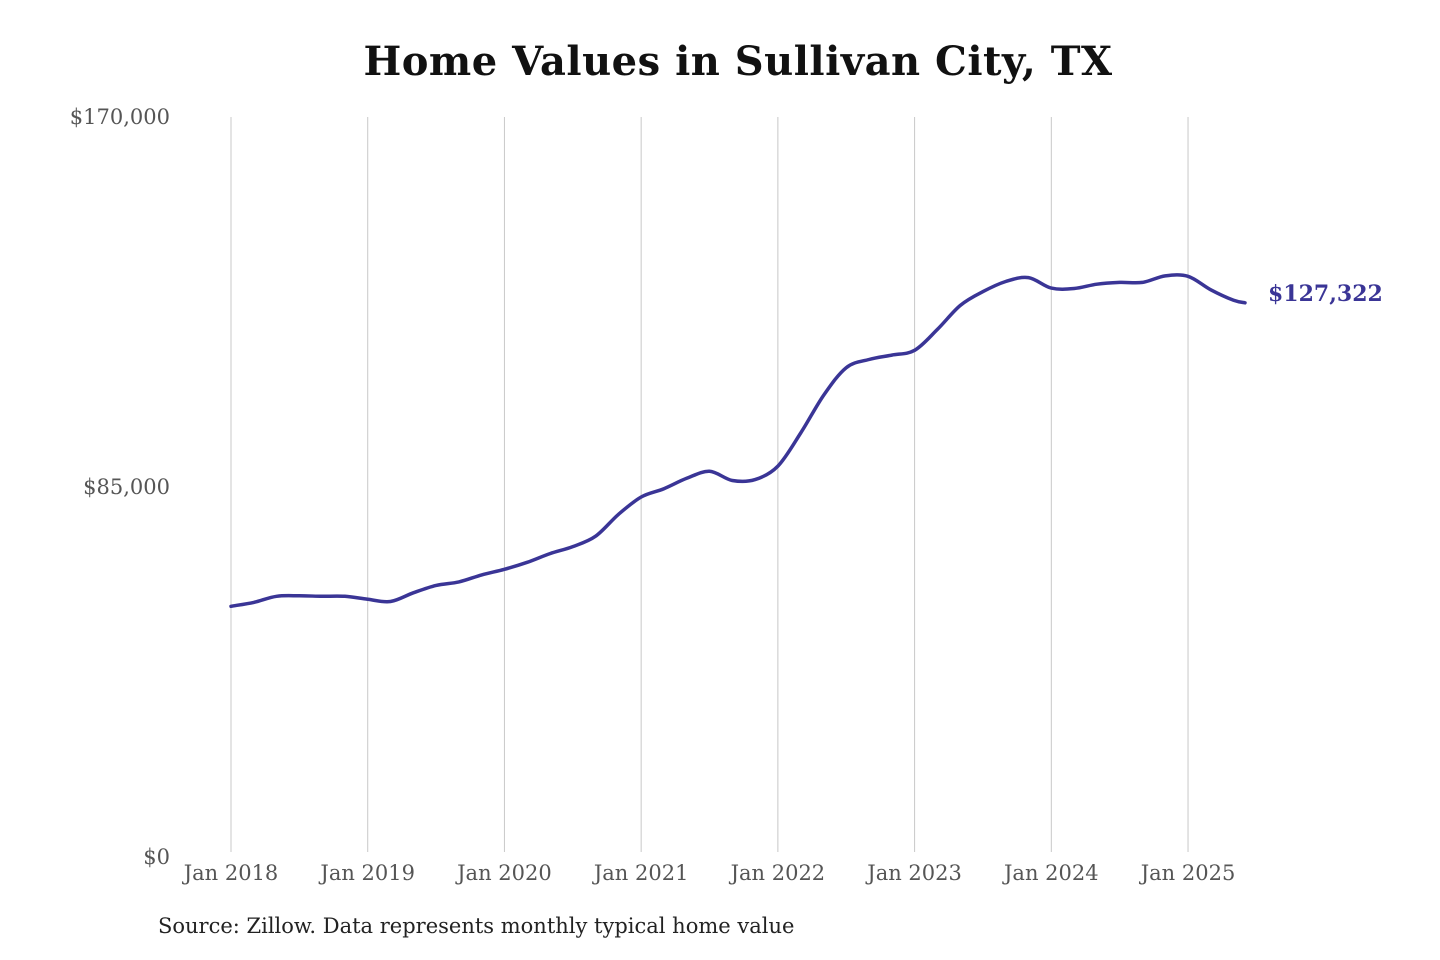 This screenshot has height=960, width=1440. Describe the element at coordinates (640, 873) in the screenshot. I see `x-tick-label: Jan 2021` at that location.